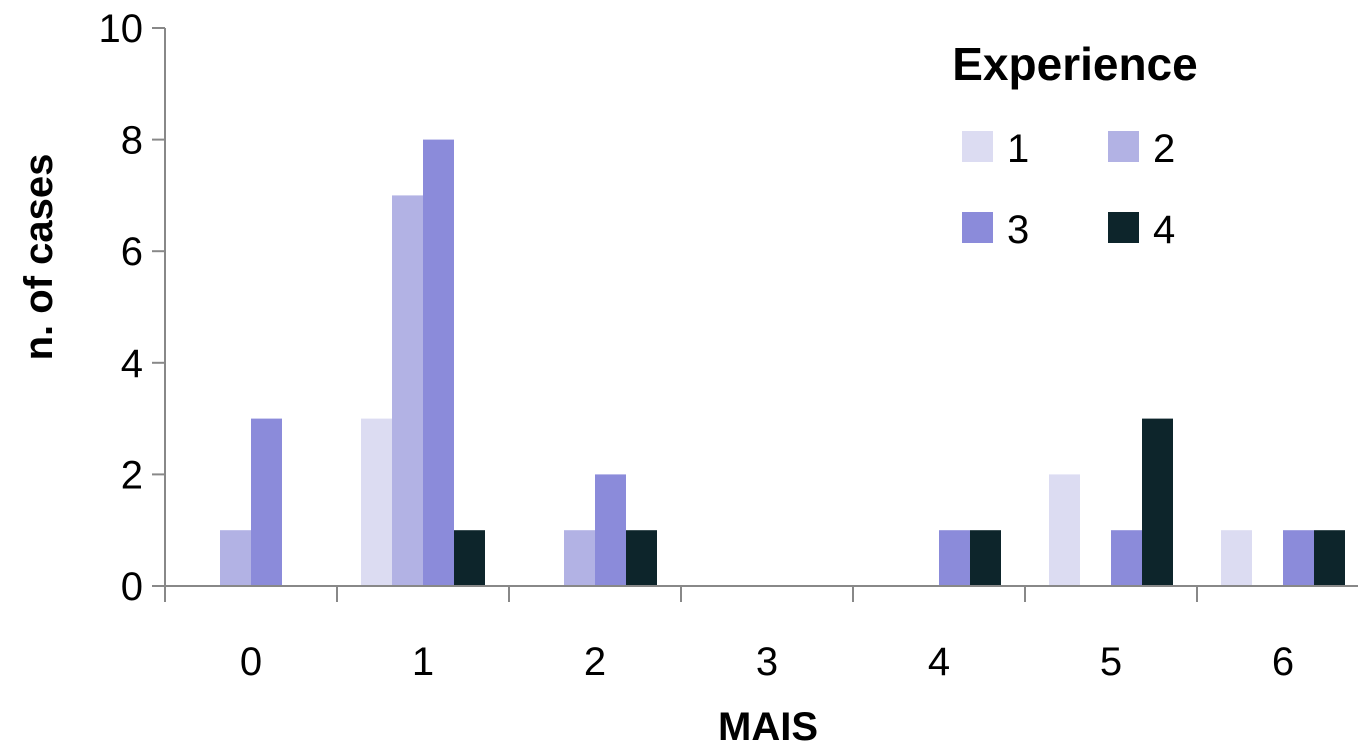 This screenshot has width=1358, height=747. Describe the element at coordinates (251, 662) in the screenshot. I see `x-tick-label: 0` at that location.